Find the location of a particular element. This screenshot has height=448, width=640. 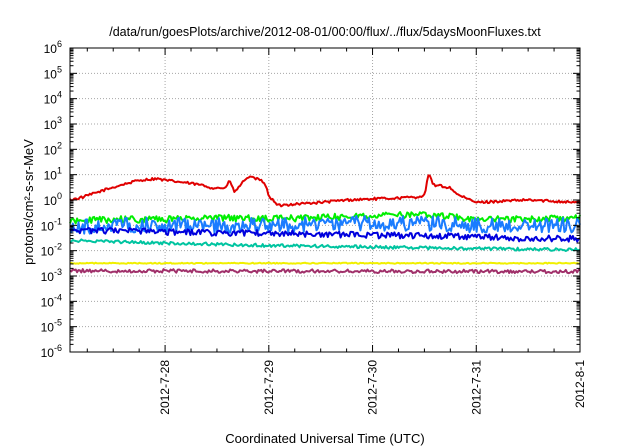

y-axis-label: protons/cm²-s-sr-MeV is located at coordinates (28, 202).